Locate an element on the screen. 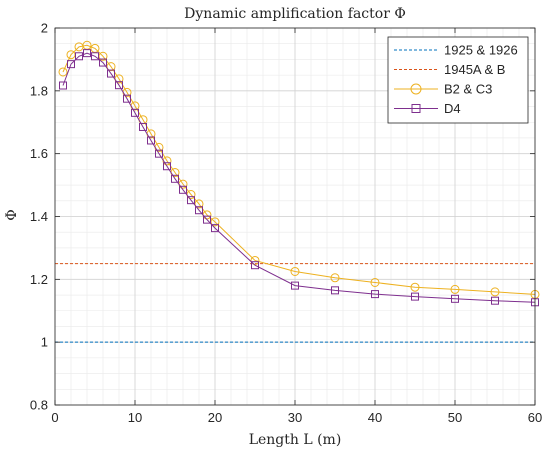 This screenshot has height=452, width=550. y-tick-label: 1.4 is located at coordinates (39, 216).